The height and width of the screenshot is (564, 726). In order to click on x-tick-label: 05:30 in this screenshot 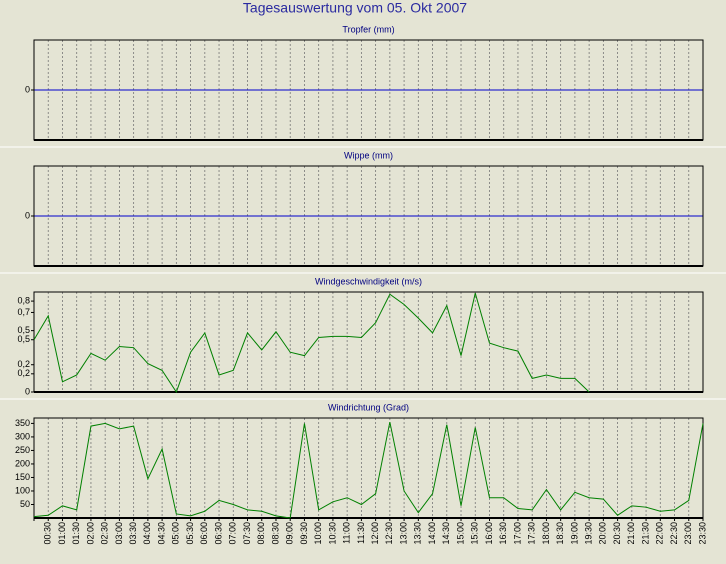, I will do `click(190, 533)`.